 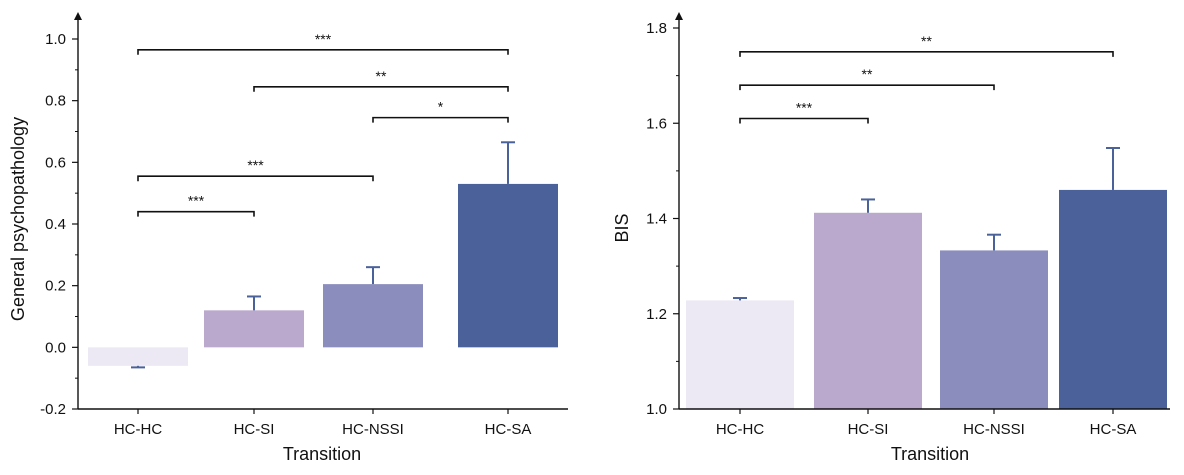 What do you see at coordinates (656, 219) in the screenshot?
I see `y-tick-label: 1.4` at bounding box center [656, 219].